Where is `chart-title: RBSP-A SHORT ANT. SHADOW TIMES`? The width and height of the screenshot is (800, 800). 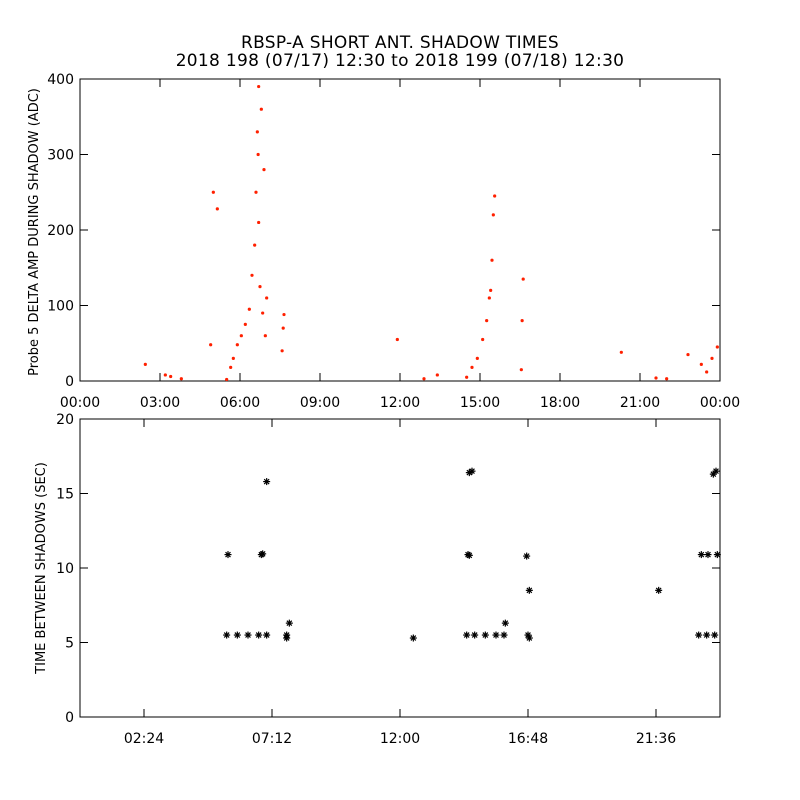
chart-title: RBSP-A SHORT ANT. SHADOW TIMES is located at coordinates (400, 43).